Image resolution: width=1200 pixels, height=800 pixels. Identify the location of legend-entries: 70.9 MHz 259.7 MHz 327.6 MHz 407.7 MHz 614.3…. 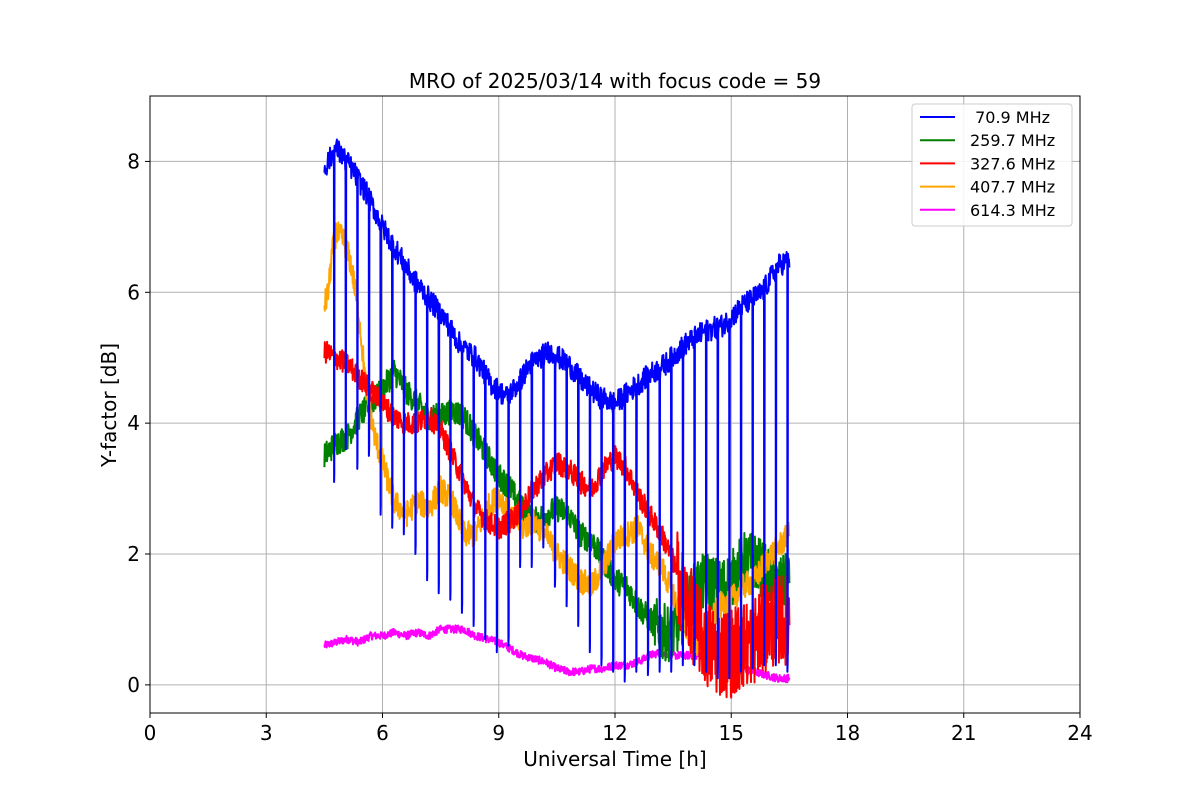
(987, 164).